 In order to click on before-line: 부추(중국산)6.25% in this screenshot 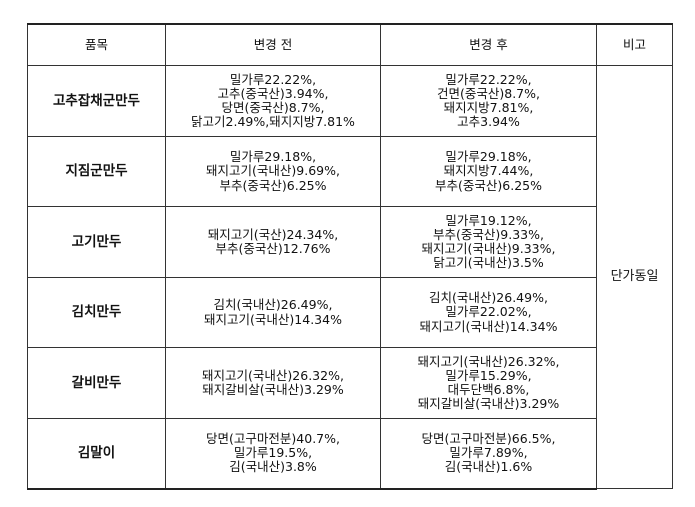, I will do `click(273, 185)`.